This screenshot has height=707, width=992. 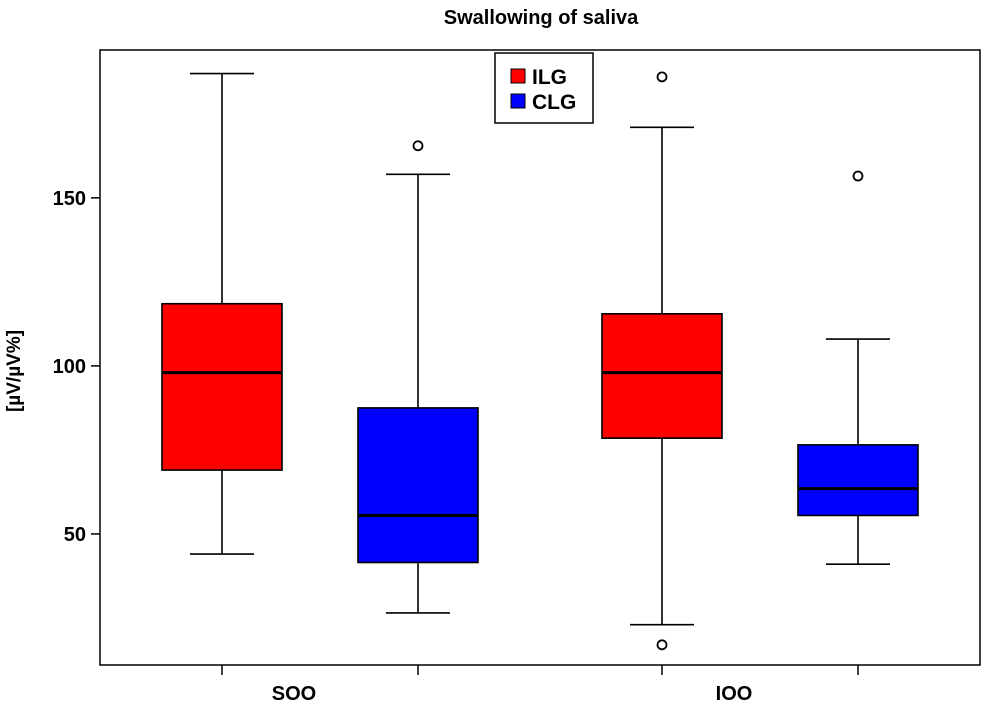 I want to click on box-group-ilg-ioo, so click(x=662, y=361).